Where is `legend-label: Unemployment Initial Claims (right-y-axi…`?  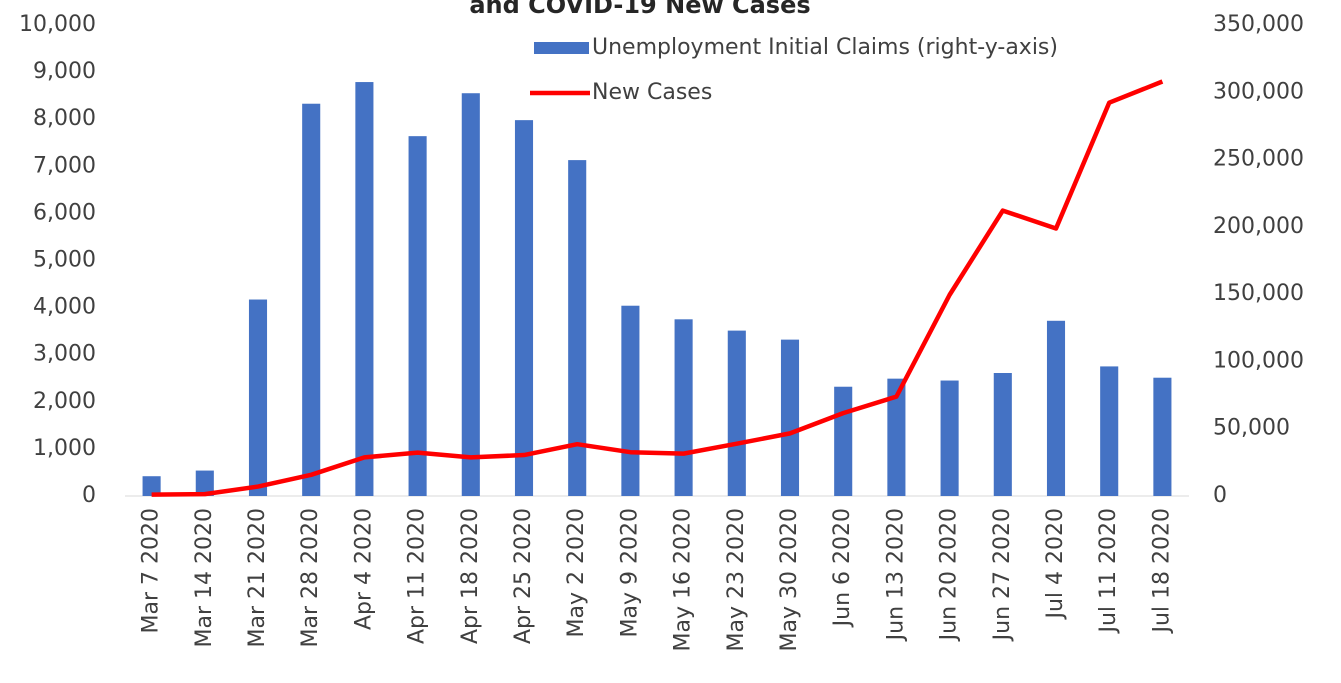 legend-label: Unemployment Initial Claims (right-y-axi… is located at coordinates (825, 47).